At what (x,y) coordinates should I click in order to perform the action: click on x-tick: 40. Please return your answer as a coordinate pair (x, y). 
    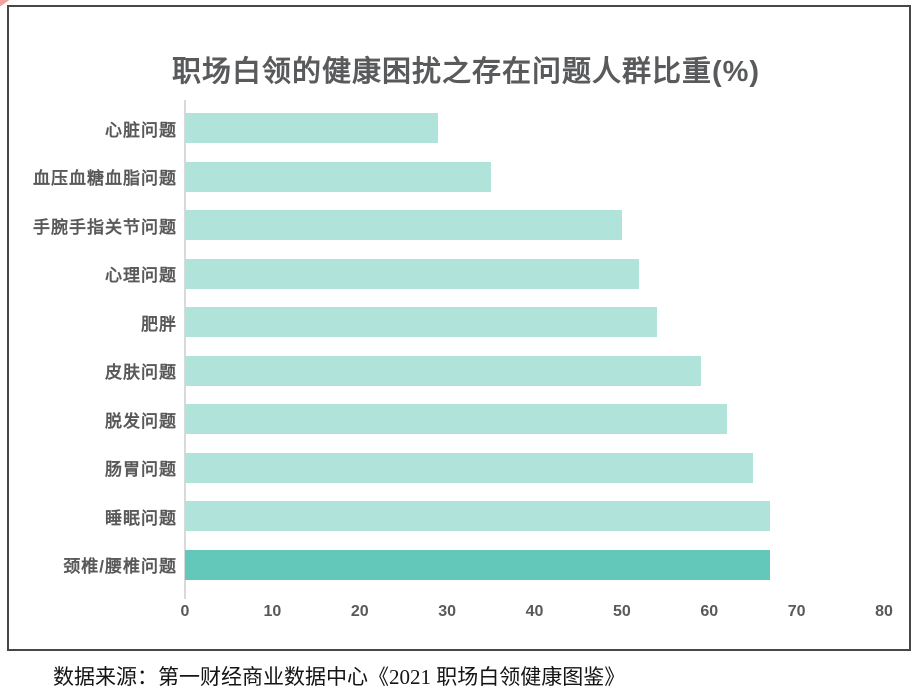
    Looking at the image, I should click on (534, 611).